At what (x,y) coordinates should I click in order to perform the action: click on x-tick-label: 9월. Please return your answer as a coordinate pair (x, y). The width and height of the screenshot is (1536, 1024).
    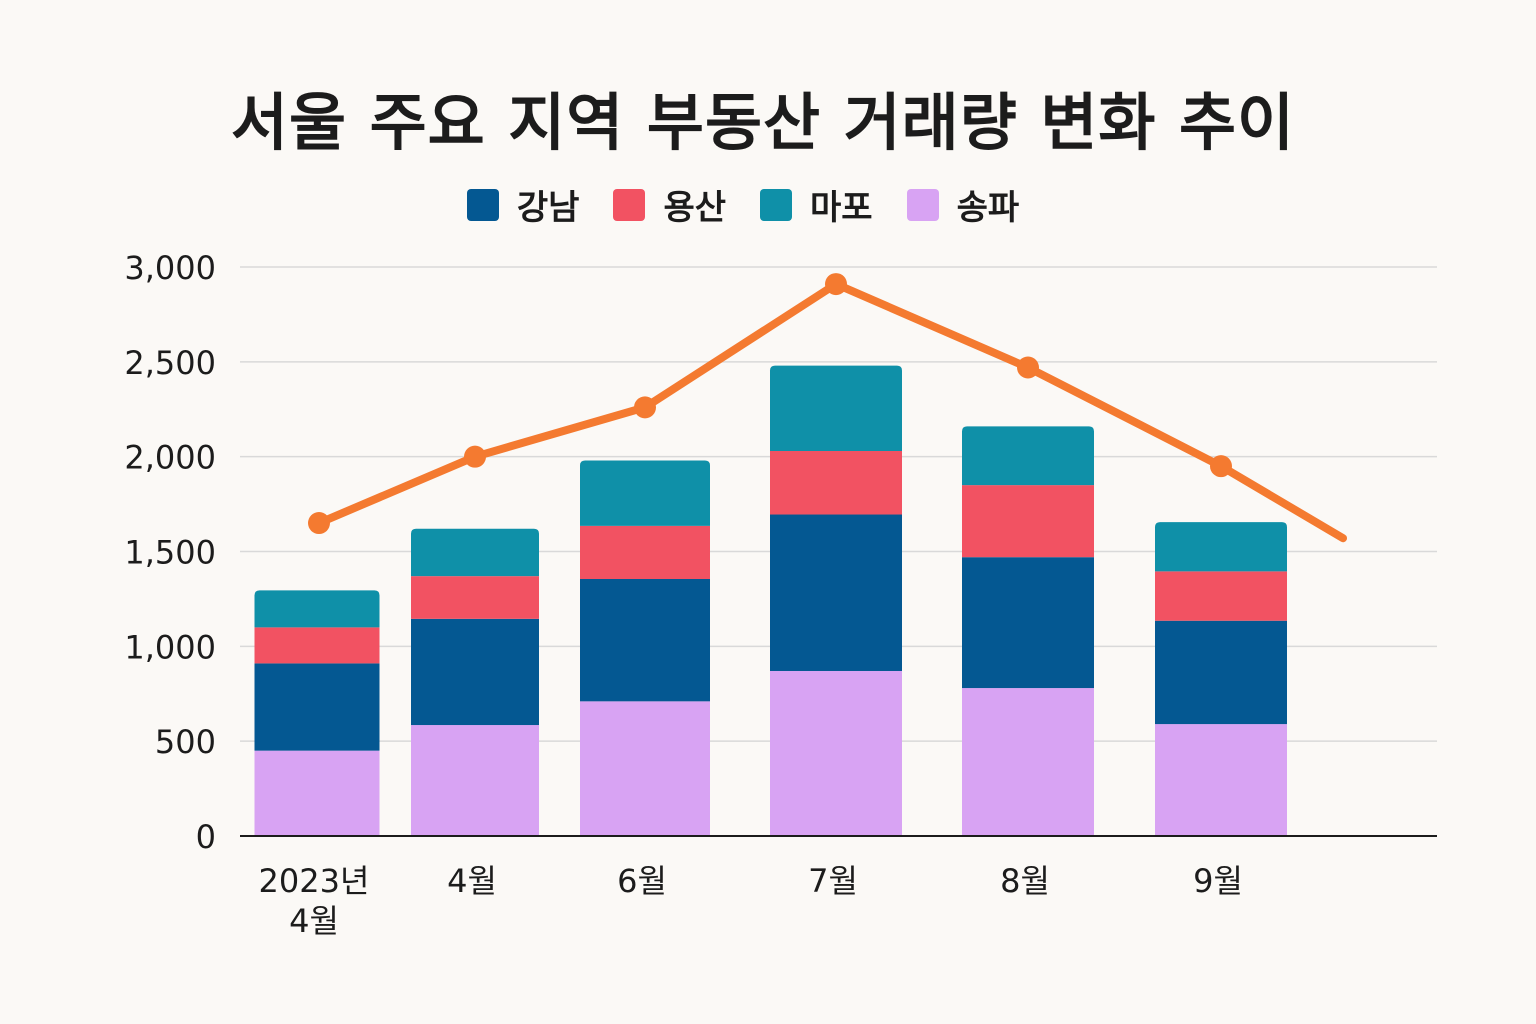
    Looking at the image, I should click on (1218, 881).